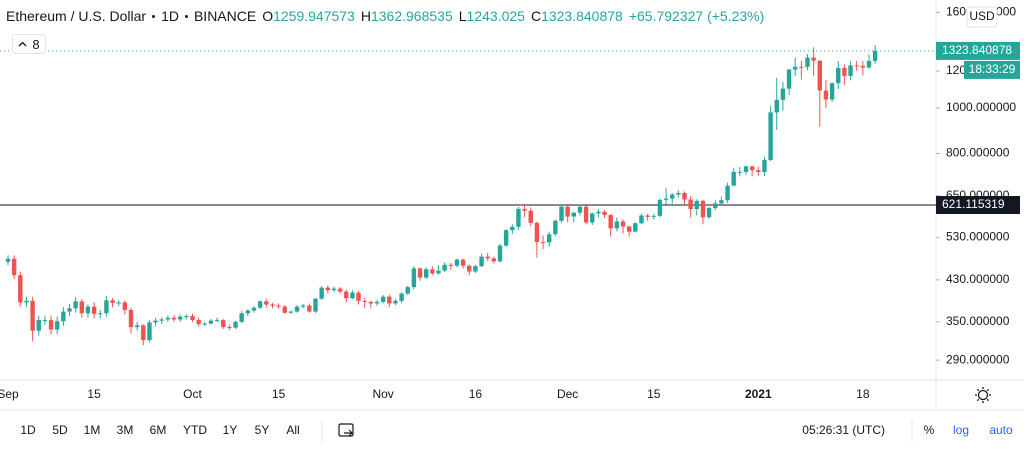 The width and height of the screenshot is (1024, 454). I want to click on legend-toggle: 8, so click(29, 44).